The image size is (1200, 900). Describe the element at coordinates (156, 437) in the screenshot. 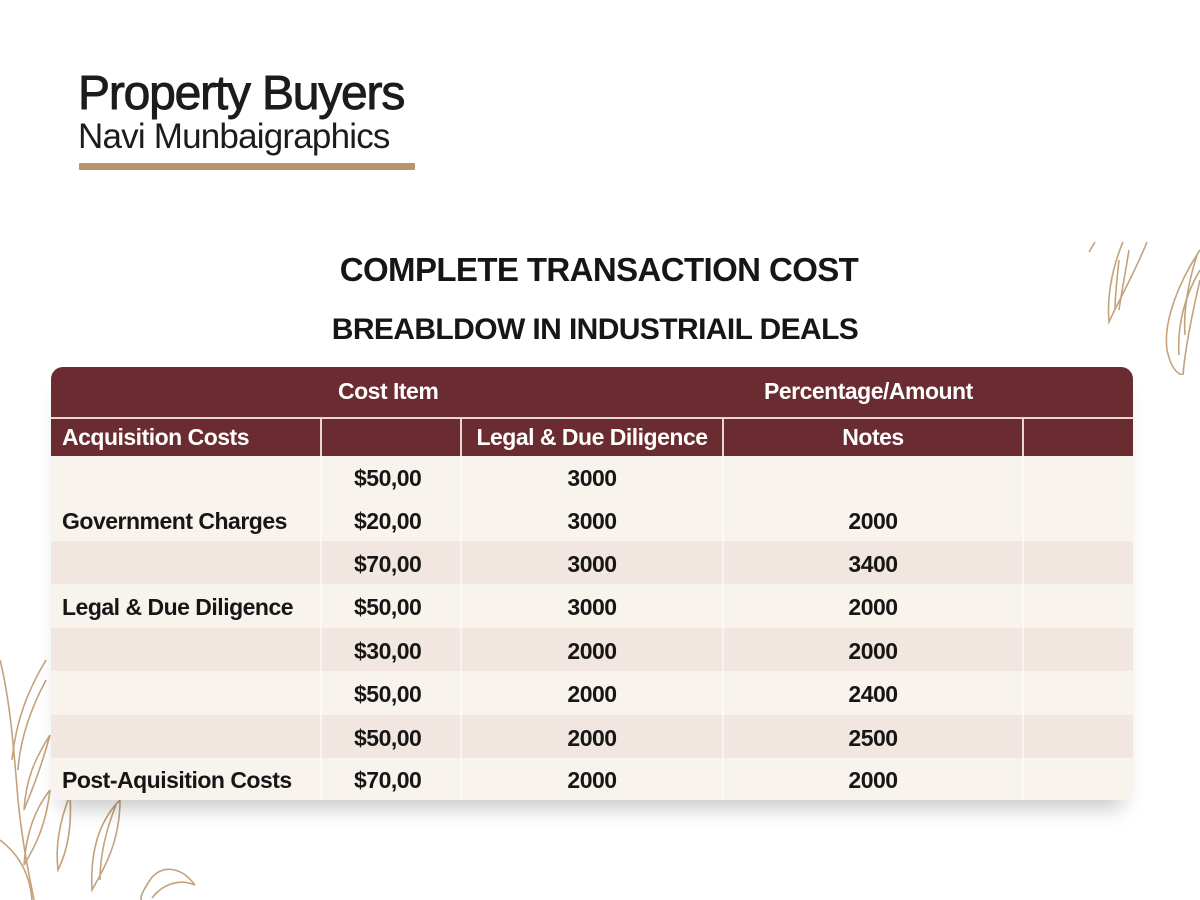

I see `column-header-acquisition-costs: Acquisition Costs` at that location.